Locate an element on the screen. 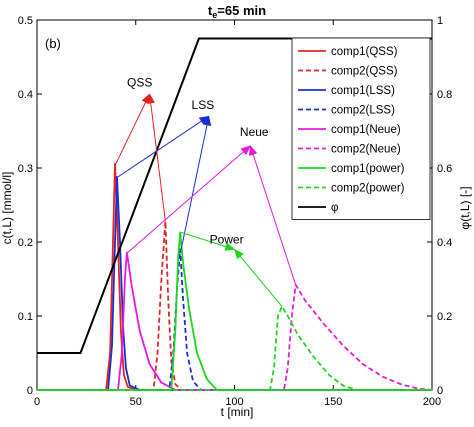 This screenshot has height=427, width=474. y-tick-label-left: 0 is located at coordinates (30, 391).